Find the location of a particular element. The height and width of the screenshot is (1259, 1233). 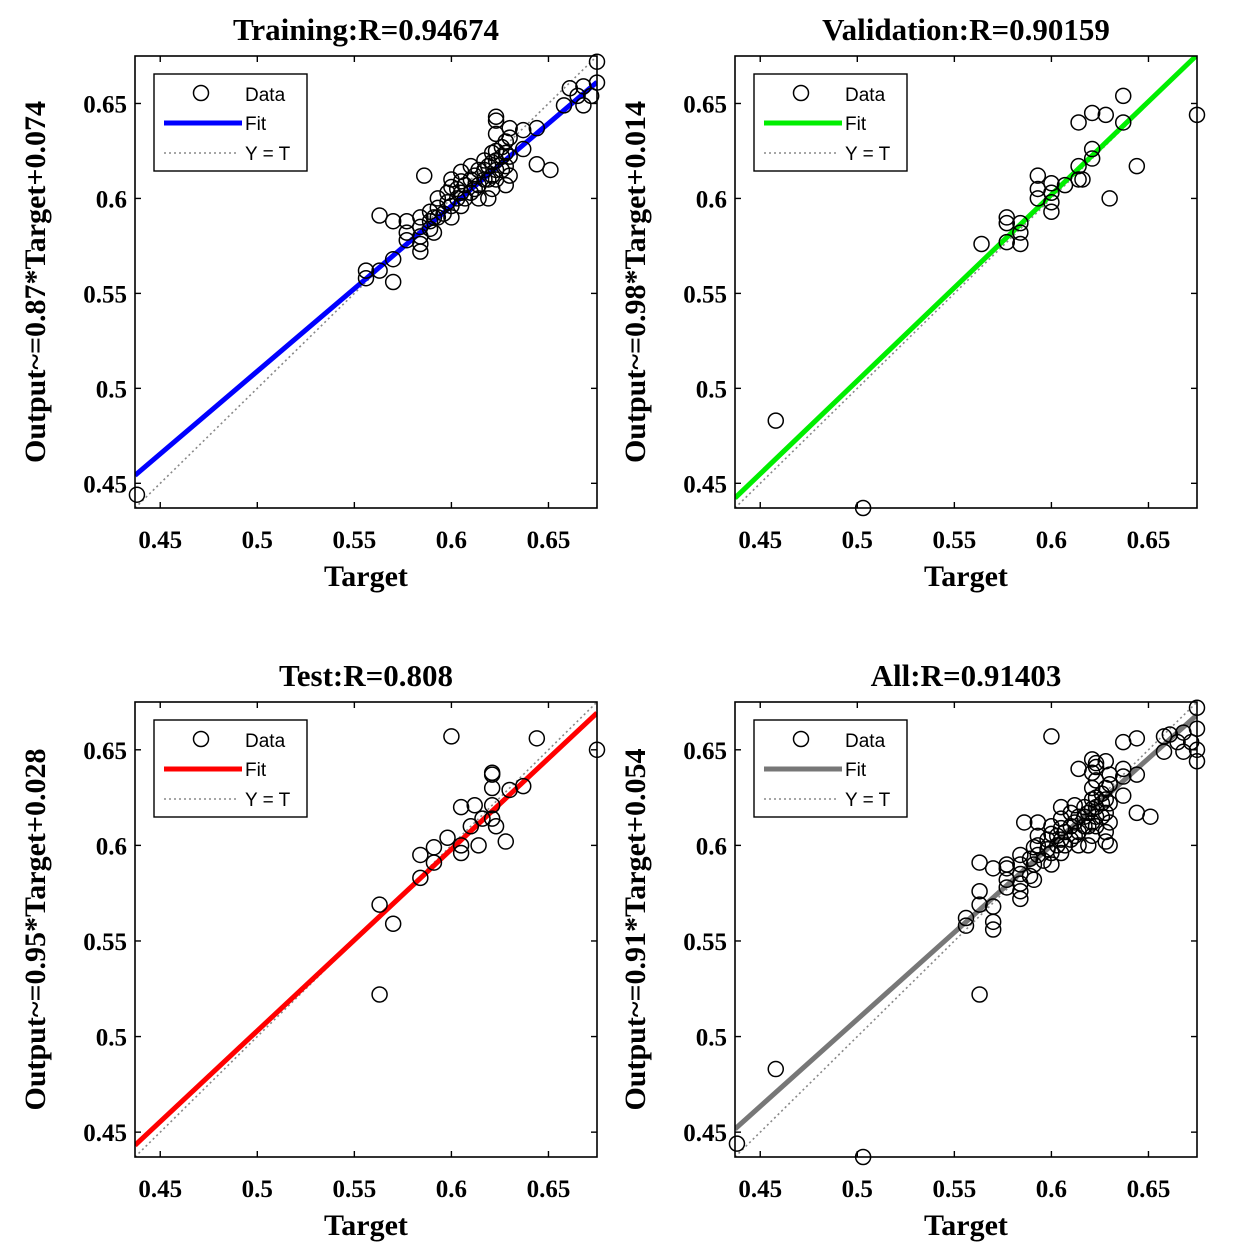

y-axis-label: Output~=0.87*Target+0.074 is located at coordinates (35, 282).